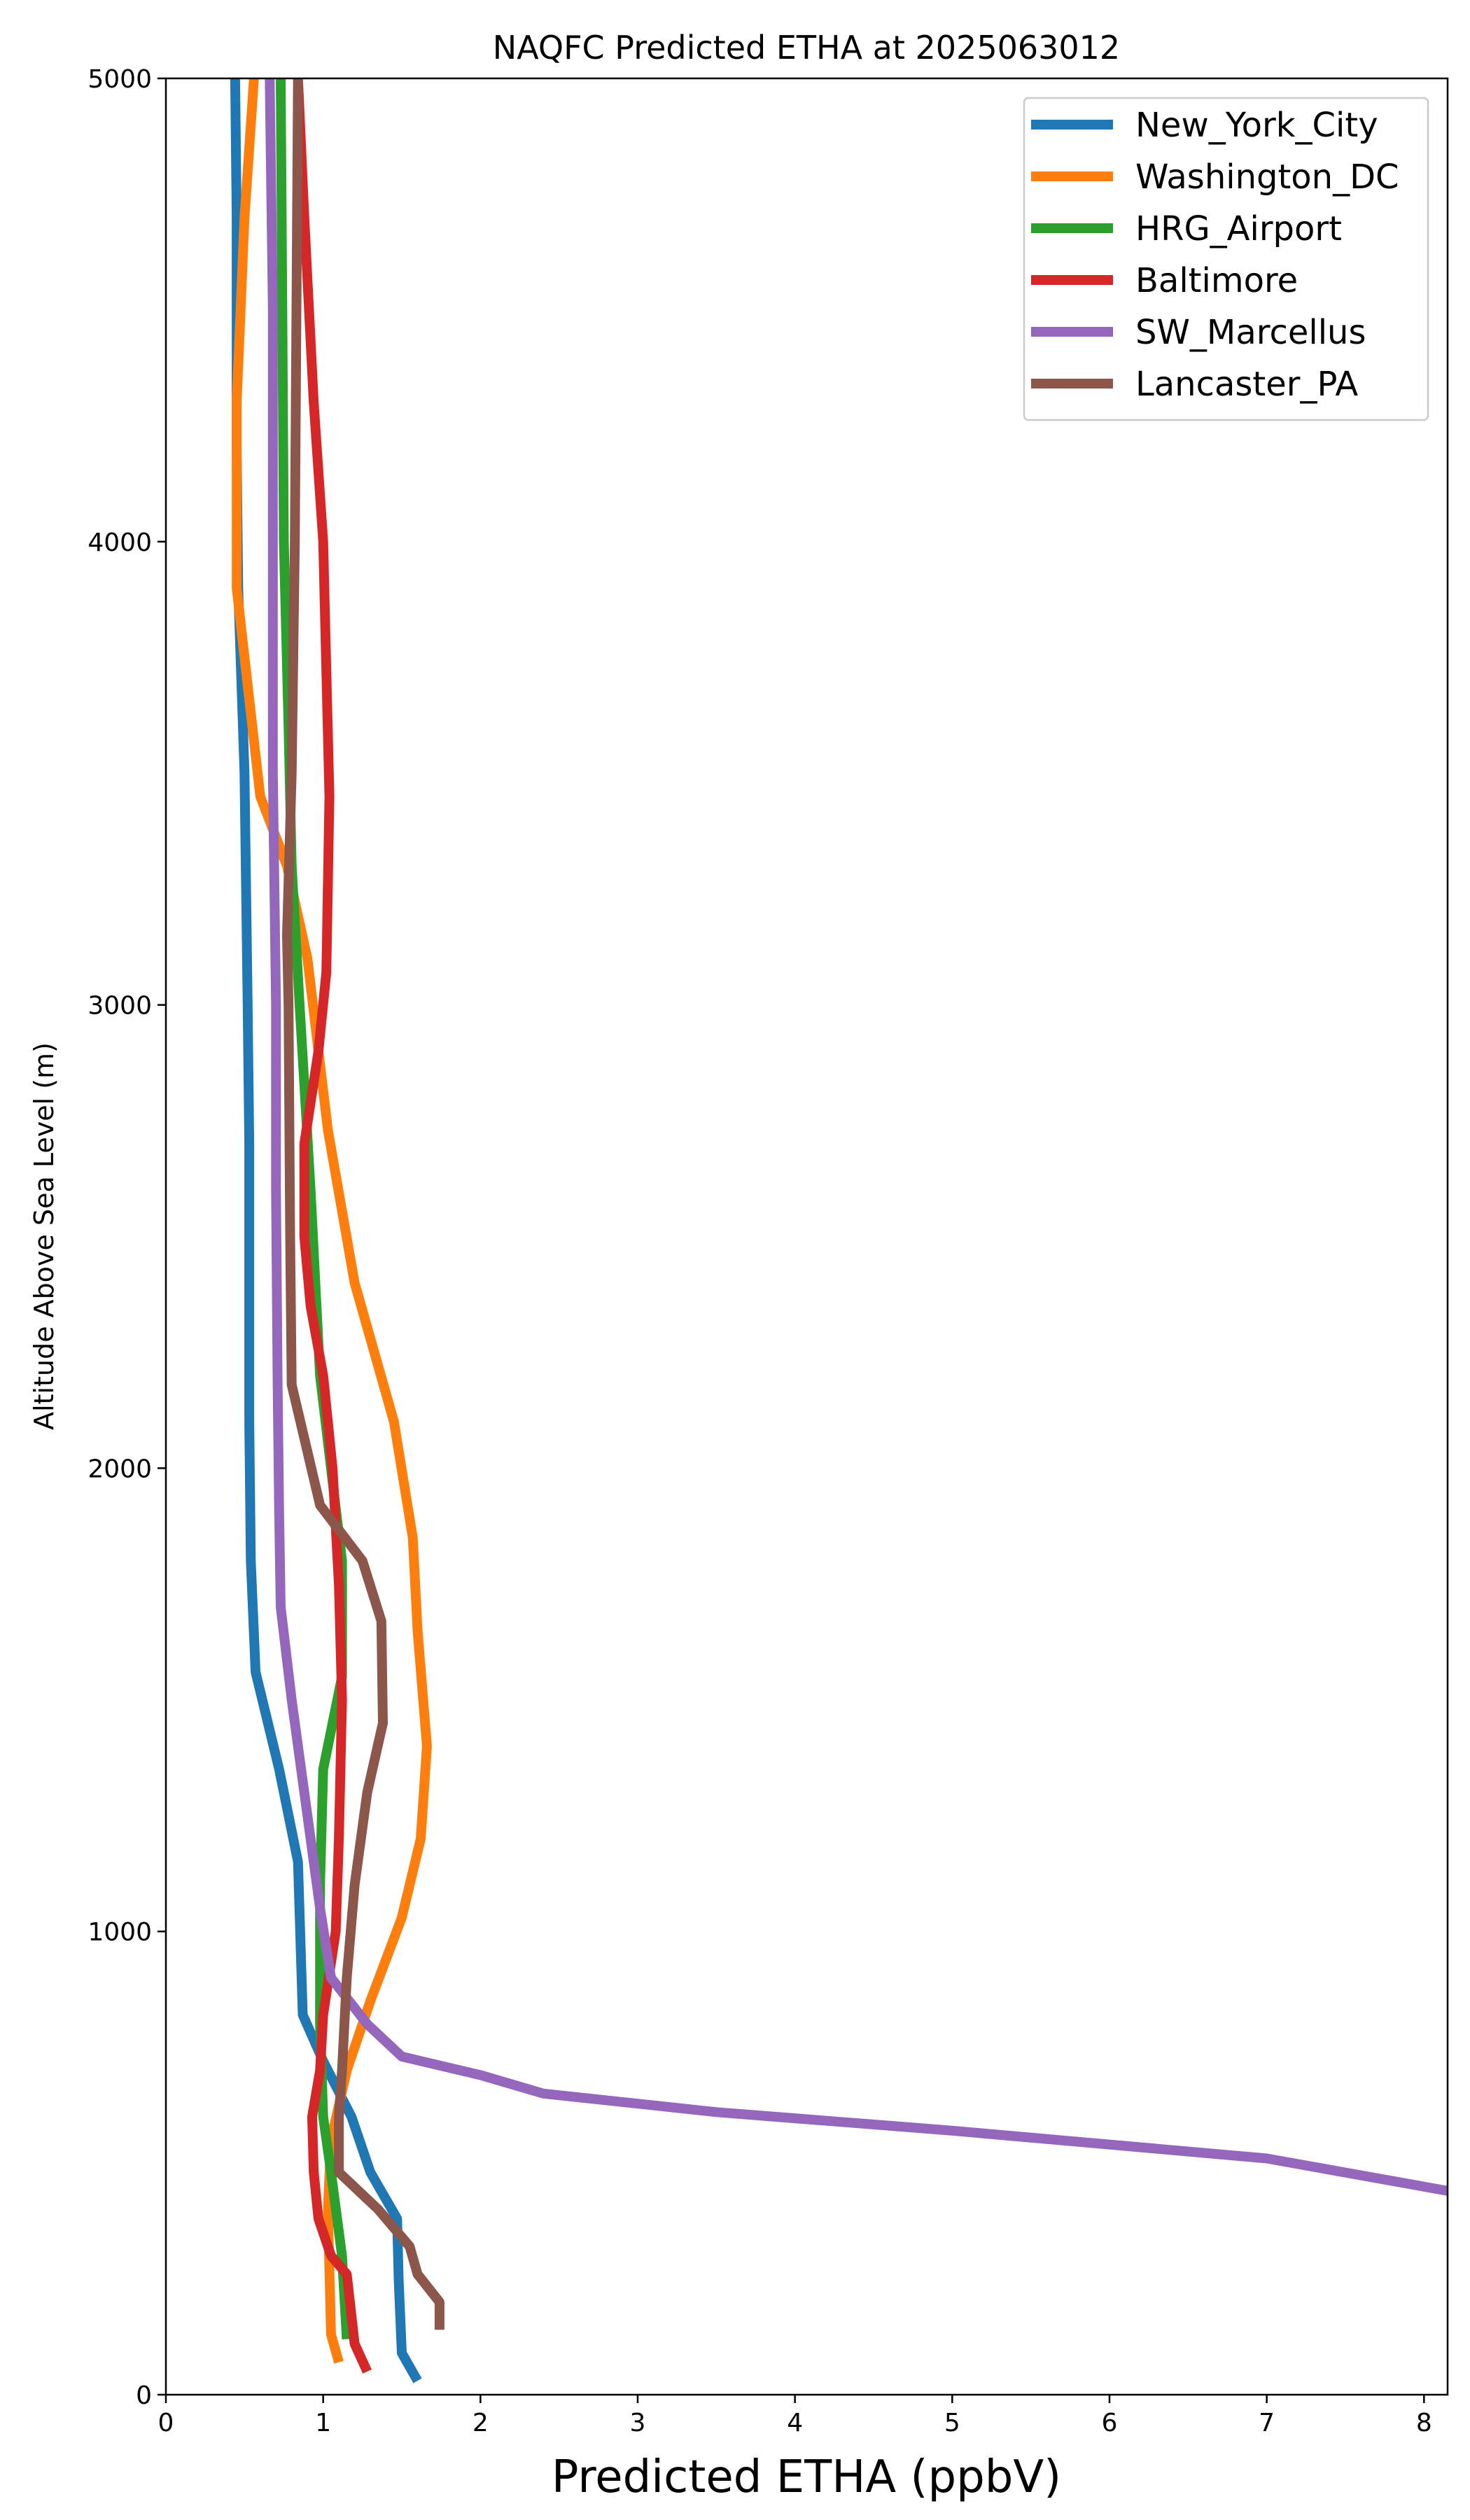  I want to click on x-tick-label: 5, so click(952, 2423).